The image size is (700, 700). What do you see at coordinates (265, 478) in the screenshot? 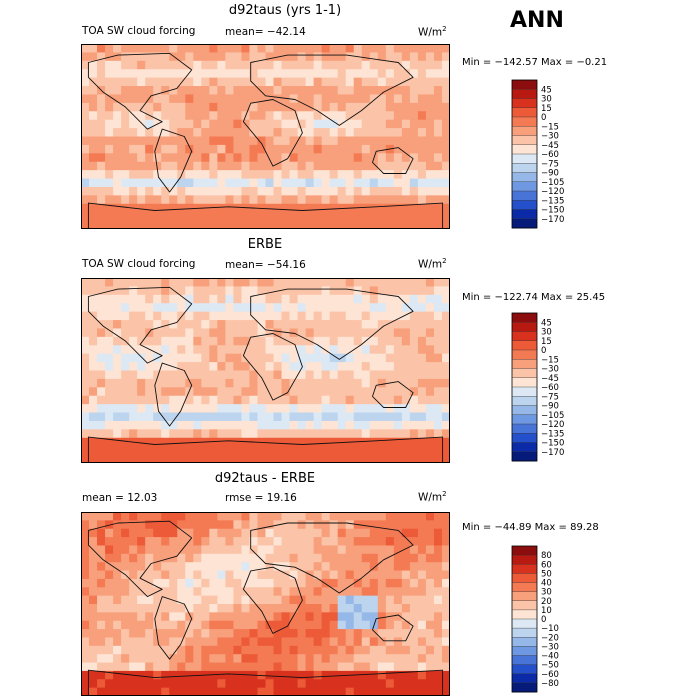
I see `panel3-title: d92taus - ERBE` at bounding box center [265, 478].